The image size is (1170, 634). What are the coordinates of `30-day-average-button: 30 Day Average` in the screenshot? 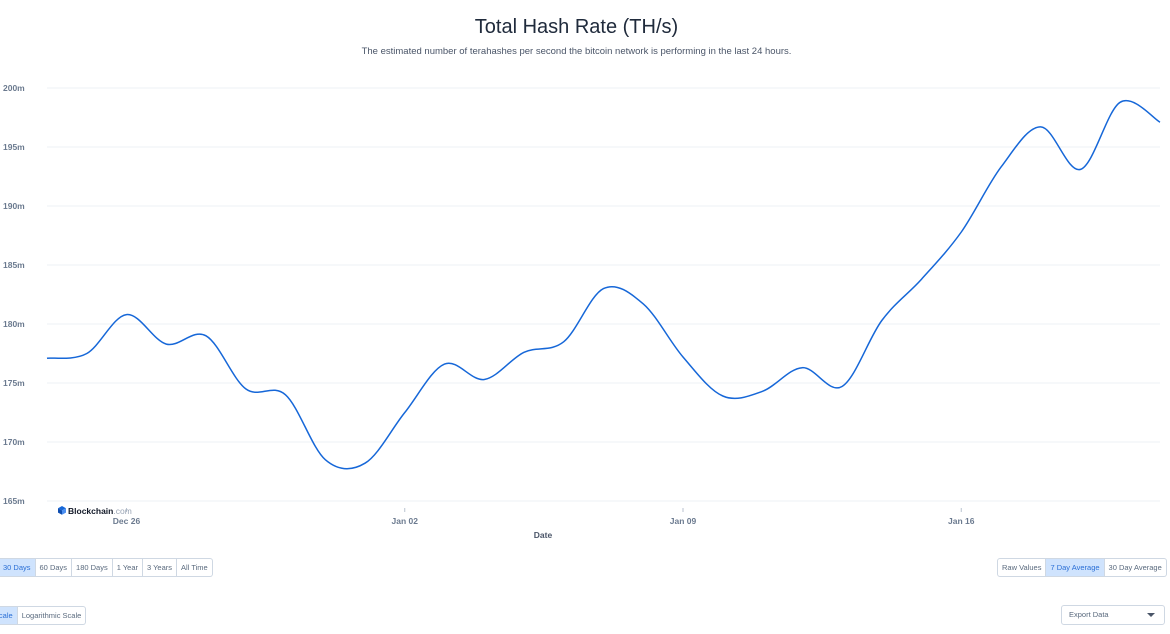 It's located at (1135, 567).